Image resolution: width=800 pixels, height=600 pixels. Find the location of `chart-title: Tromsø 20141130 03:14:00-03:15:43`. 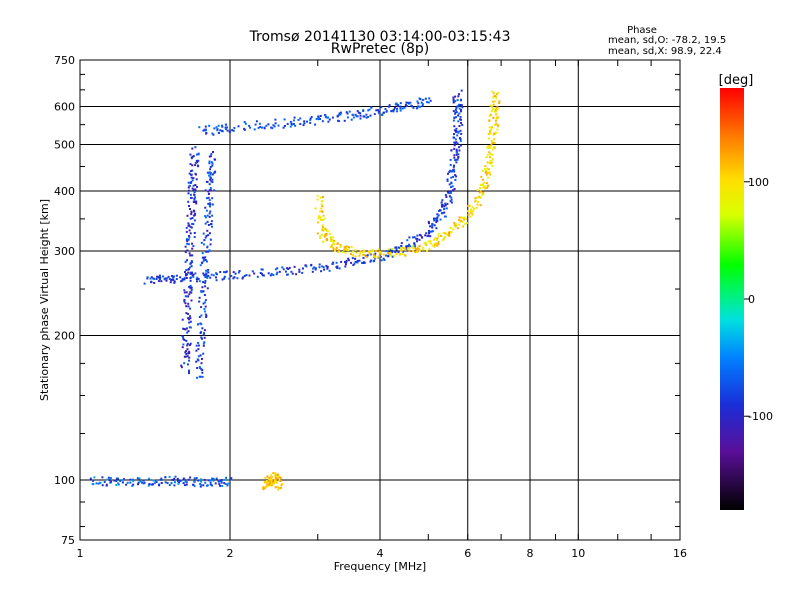

chart-title: Tromsø 20141130 03:14:00-03:15:43 is located at coordinates (380, 37).